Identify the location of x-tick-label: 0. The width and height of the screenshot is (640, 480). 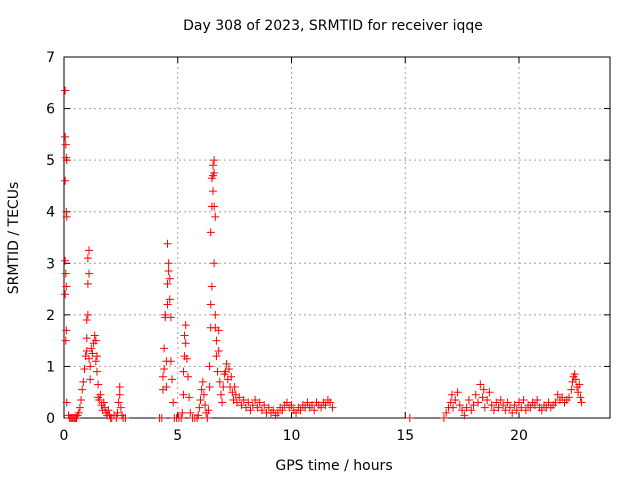
(64, 436).